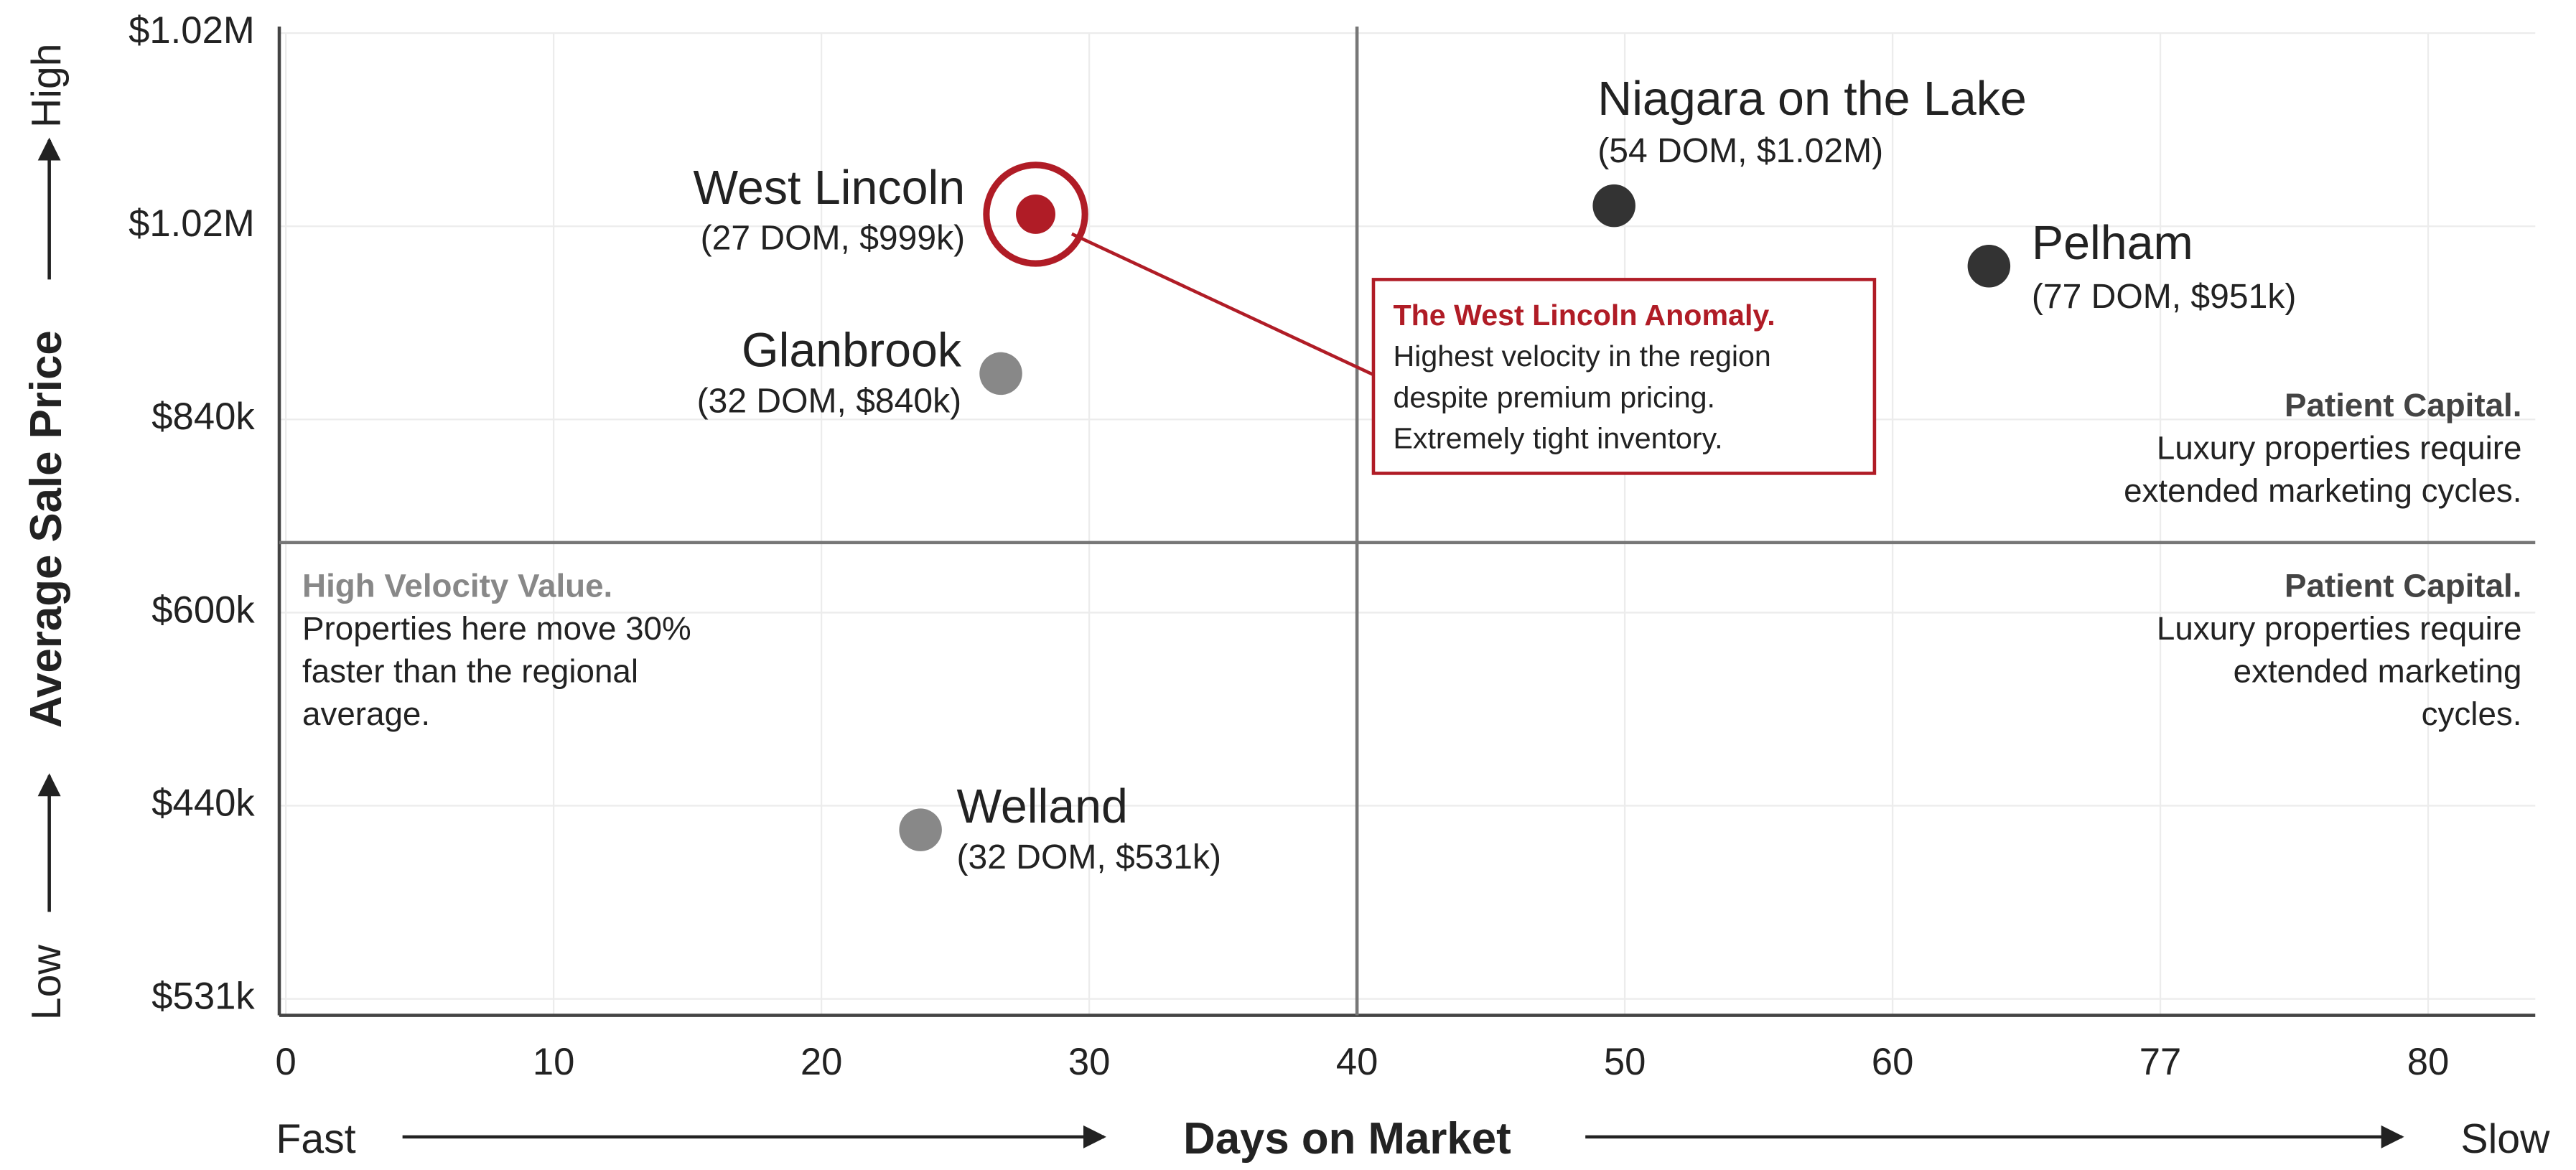 This screenshot has height=1170, width=2576. Describe the element at coordinates (203, 417) in the screenshot. I see `y-tick-label: $840k` at that location.